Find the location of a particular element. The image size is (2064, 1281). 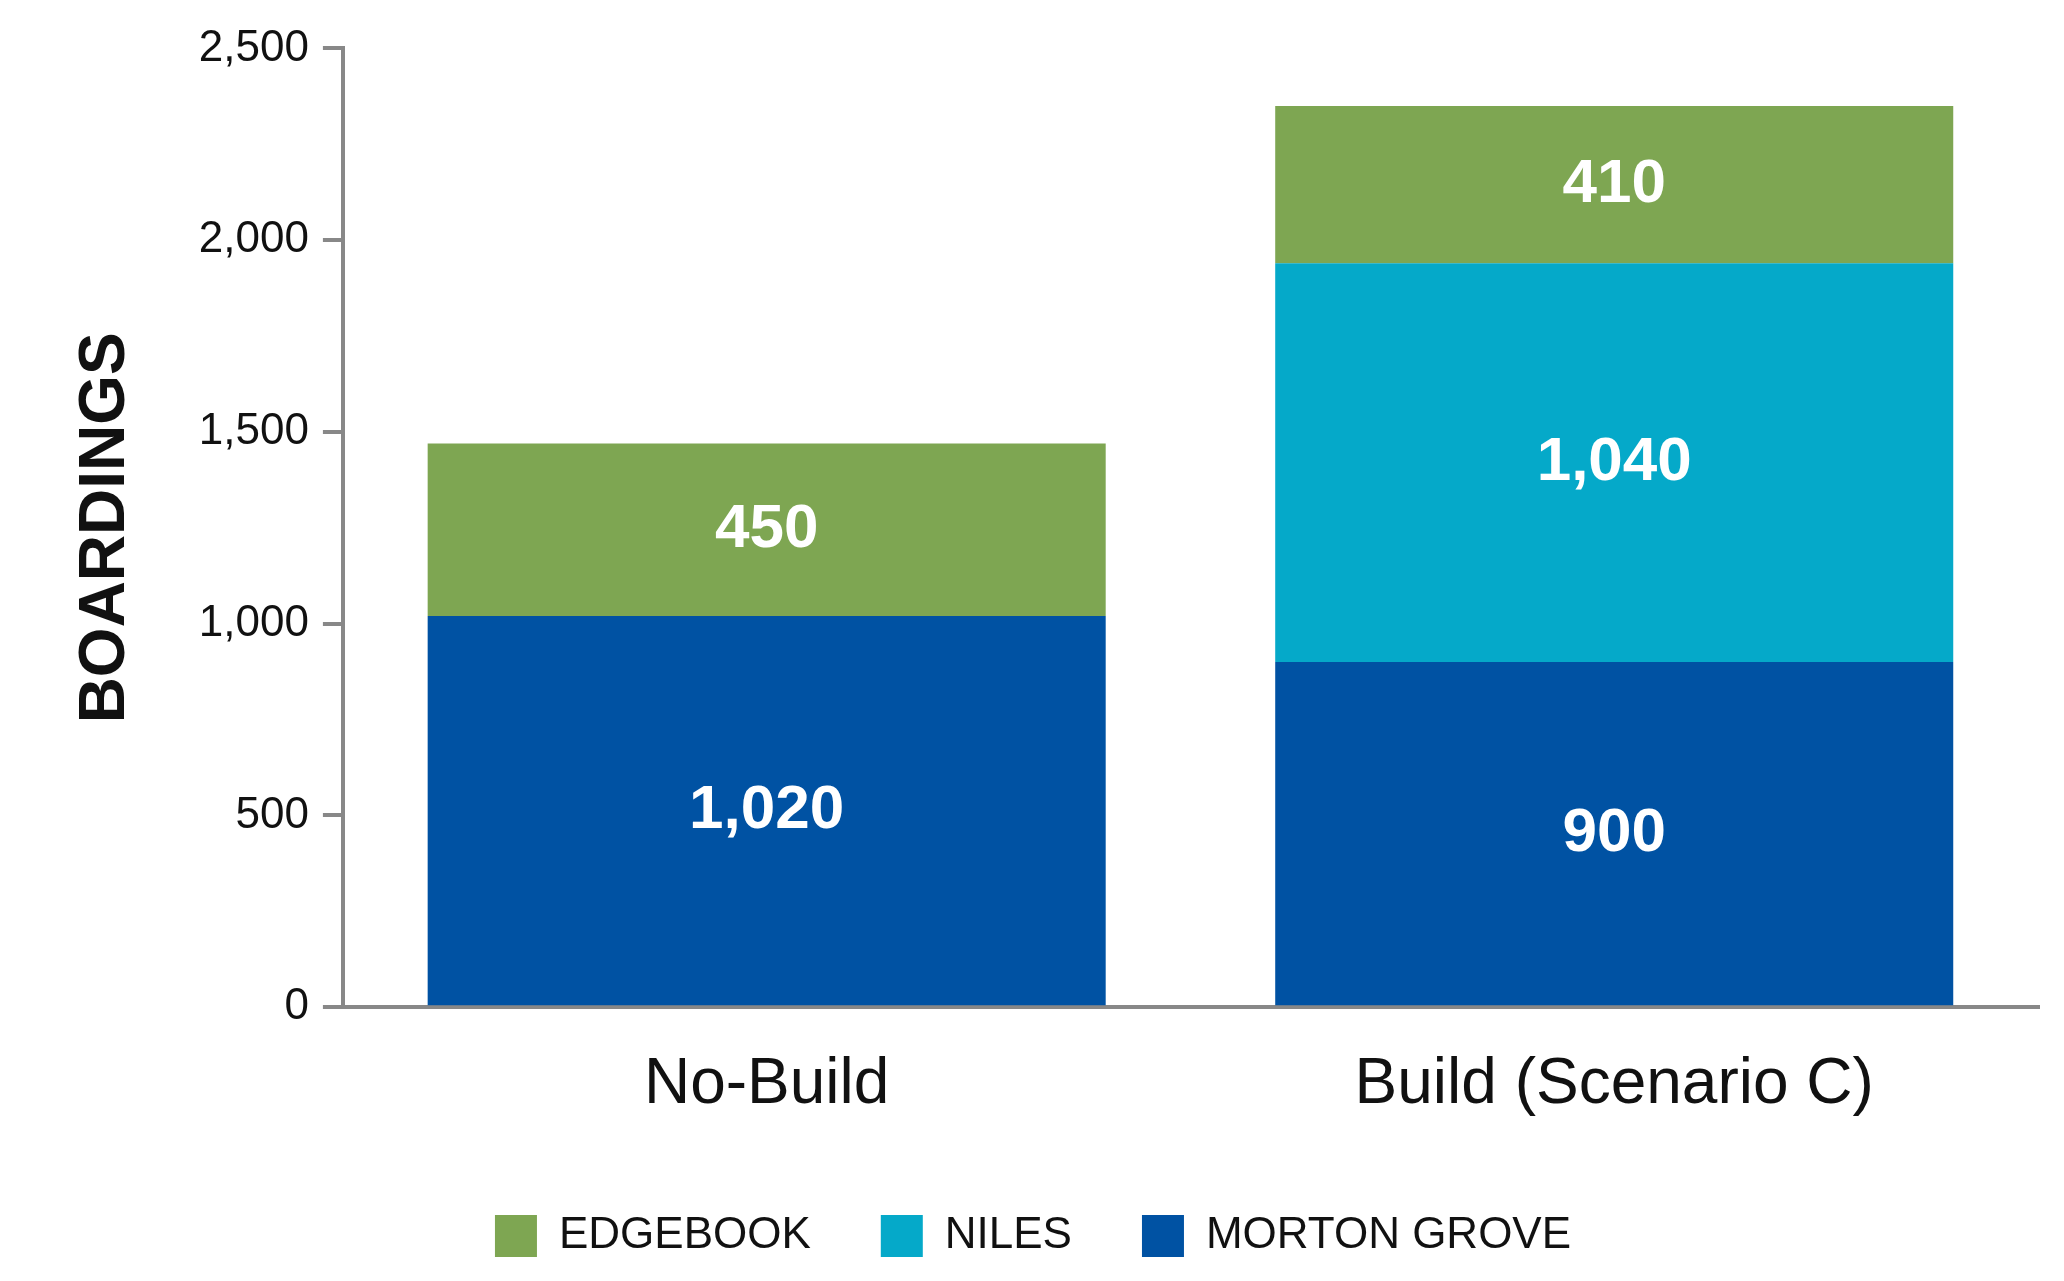

y-tick-label: 2,500 is located at coordinates (253, 45).